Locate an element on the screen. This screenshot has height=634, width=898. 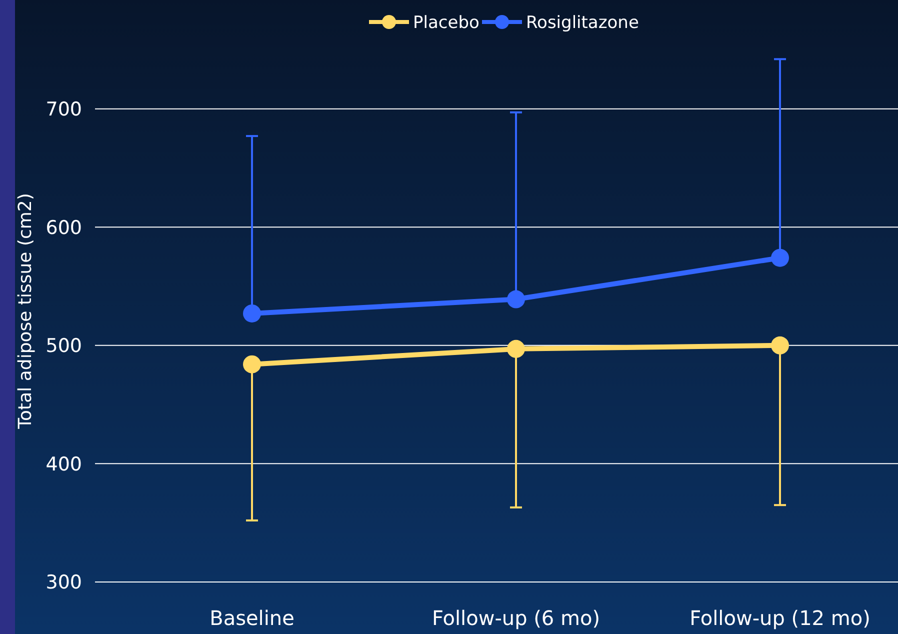
x-tick-label: Baseline is located at coordinates (252, 618).